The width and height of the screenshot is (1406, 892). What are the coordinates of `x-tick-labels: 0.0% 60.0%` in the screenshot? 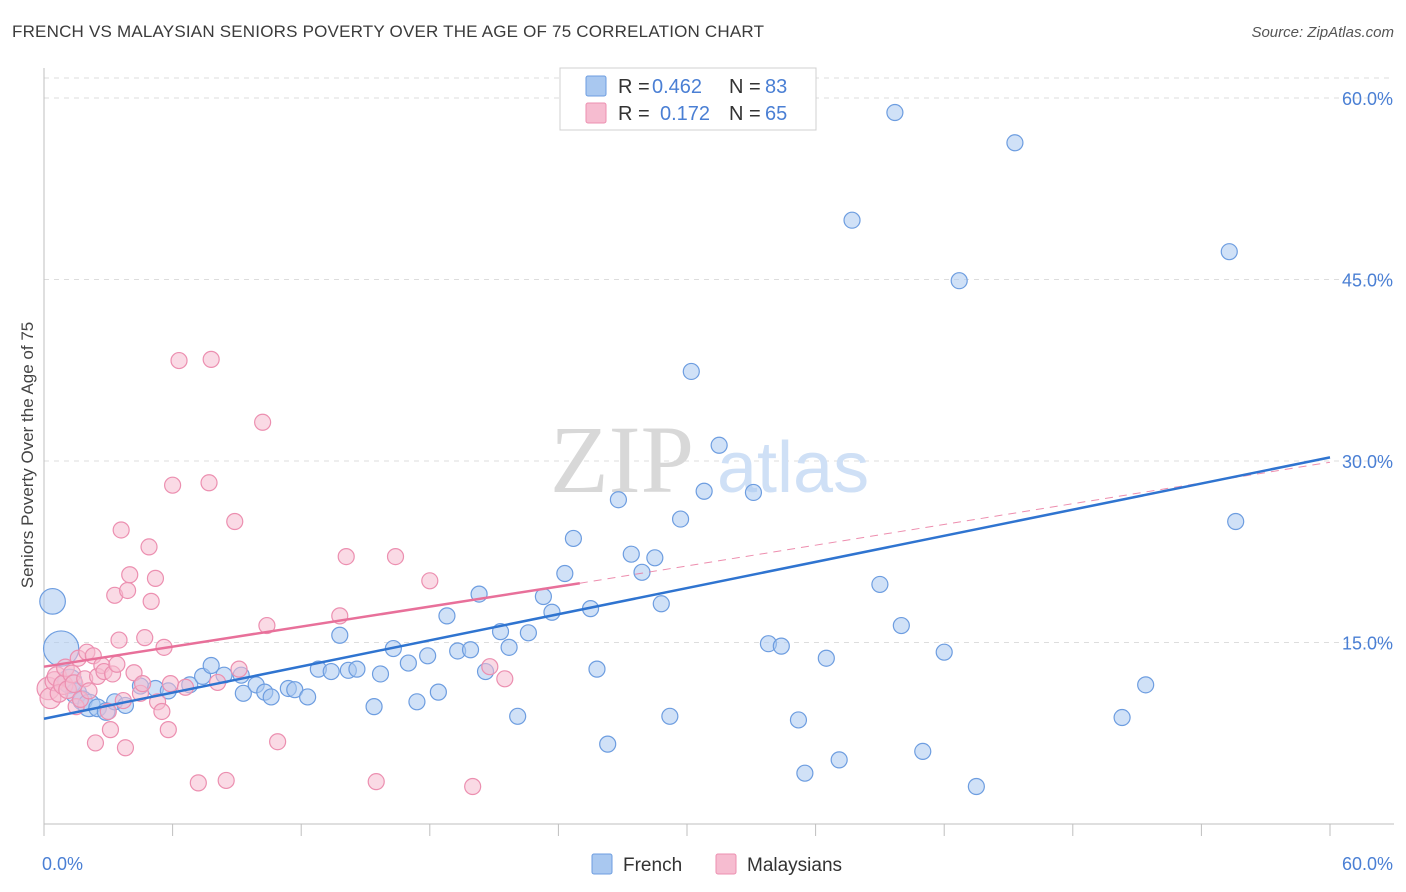 It's located at (717, 864).